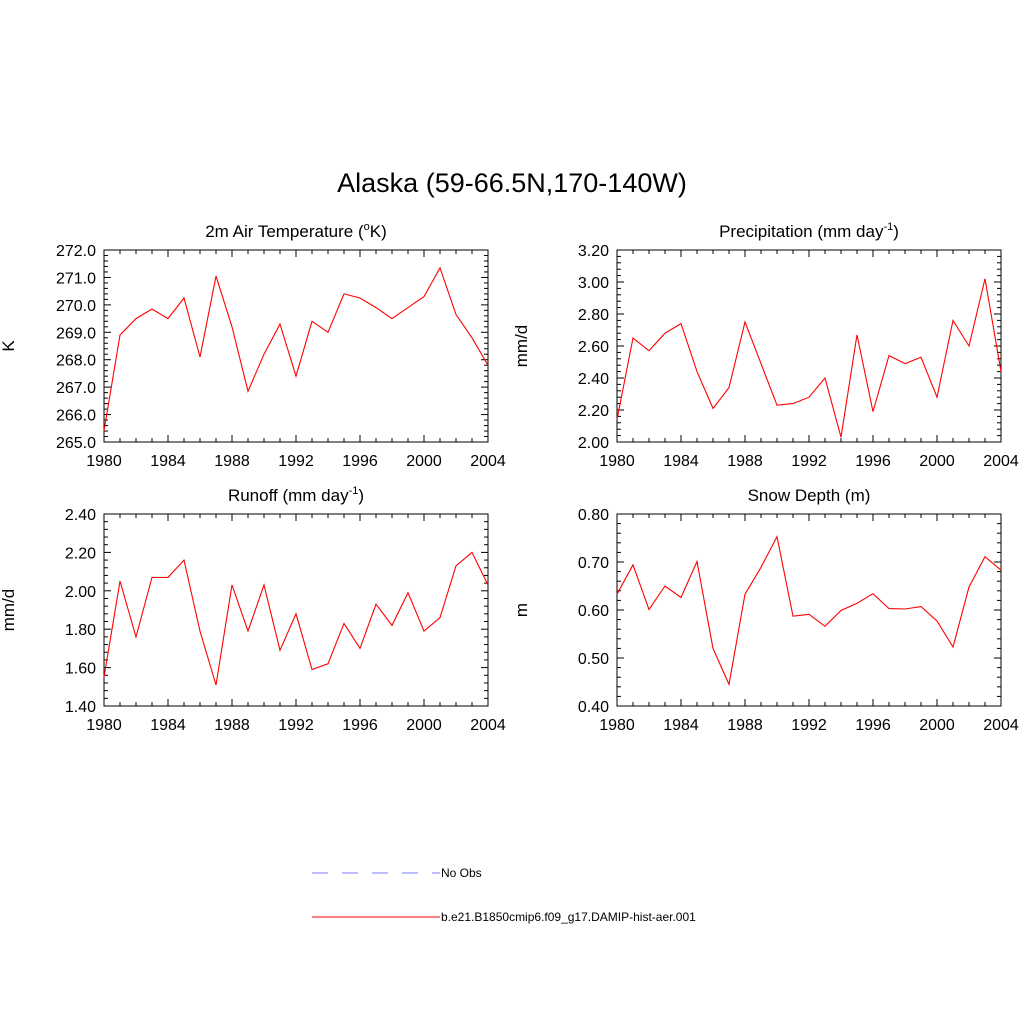 The width and height of the screenshot is (1024, 1024). What do you see at coordinates (9, 346) in the screenshot?
I see `y-axis-label: K` at bounding box center [9, 346].